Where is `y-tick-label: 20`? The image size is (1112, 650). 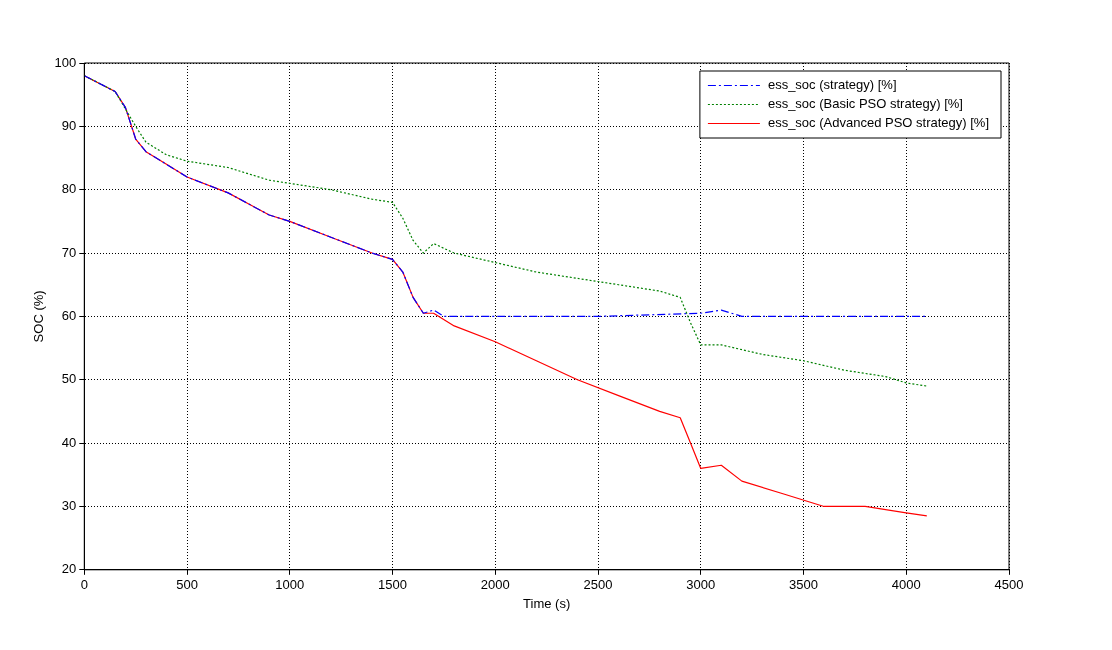 y-tick-label: 20 is located at coordinates (69, 569).